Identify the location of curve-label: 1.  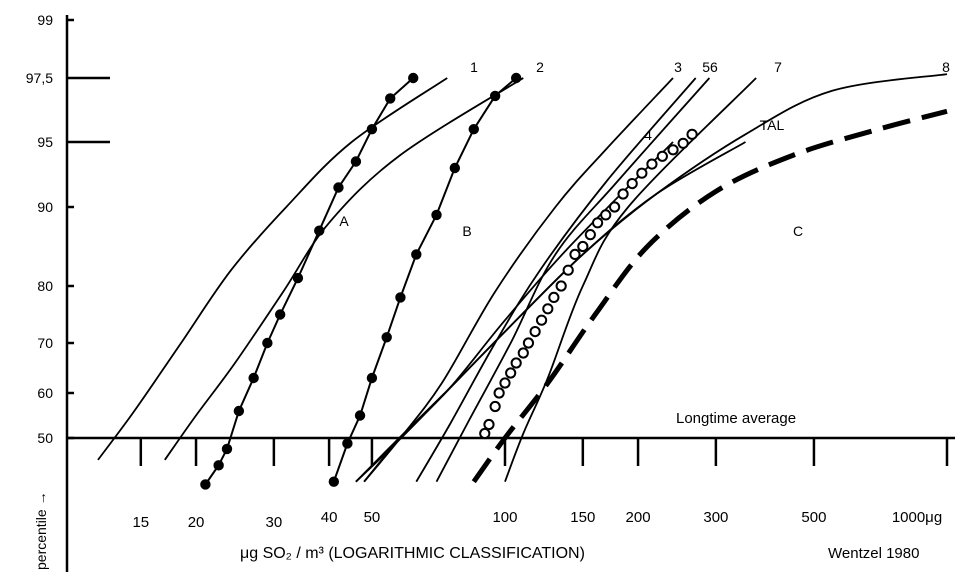
(474, 67).